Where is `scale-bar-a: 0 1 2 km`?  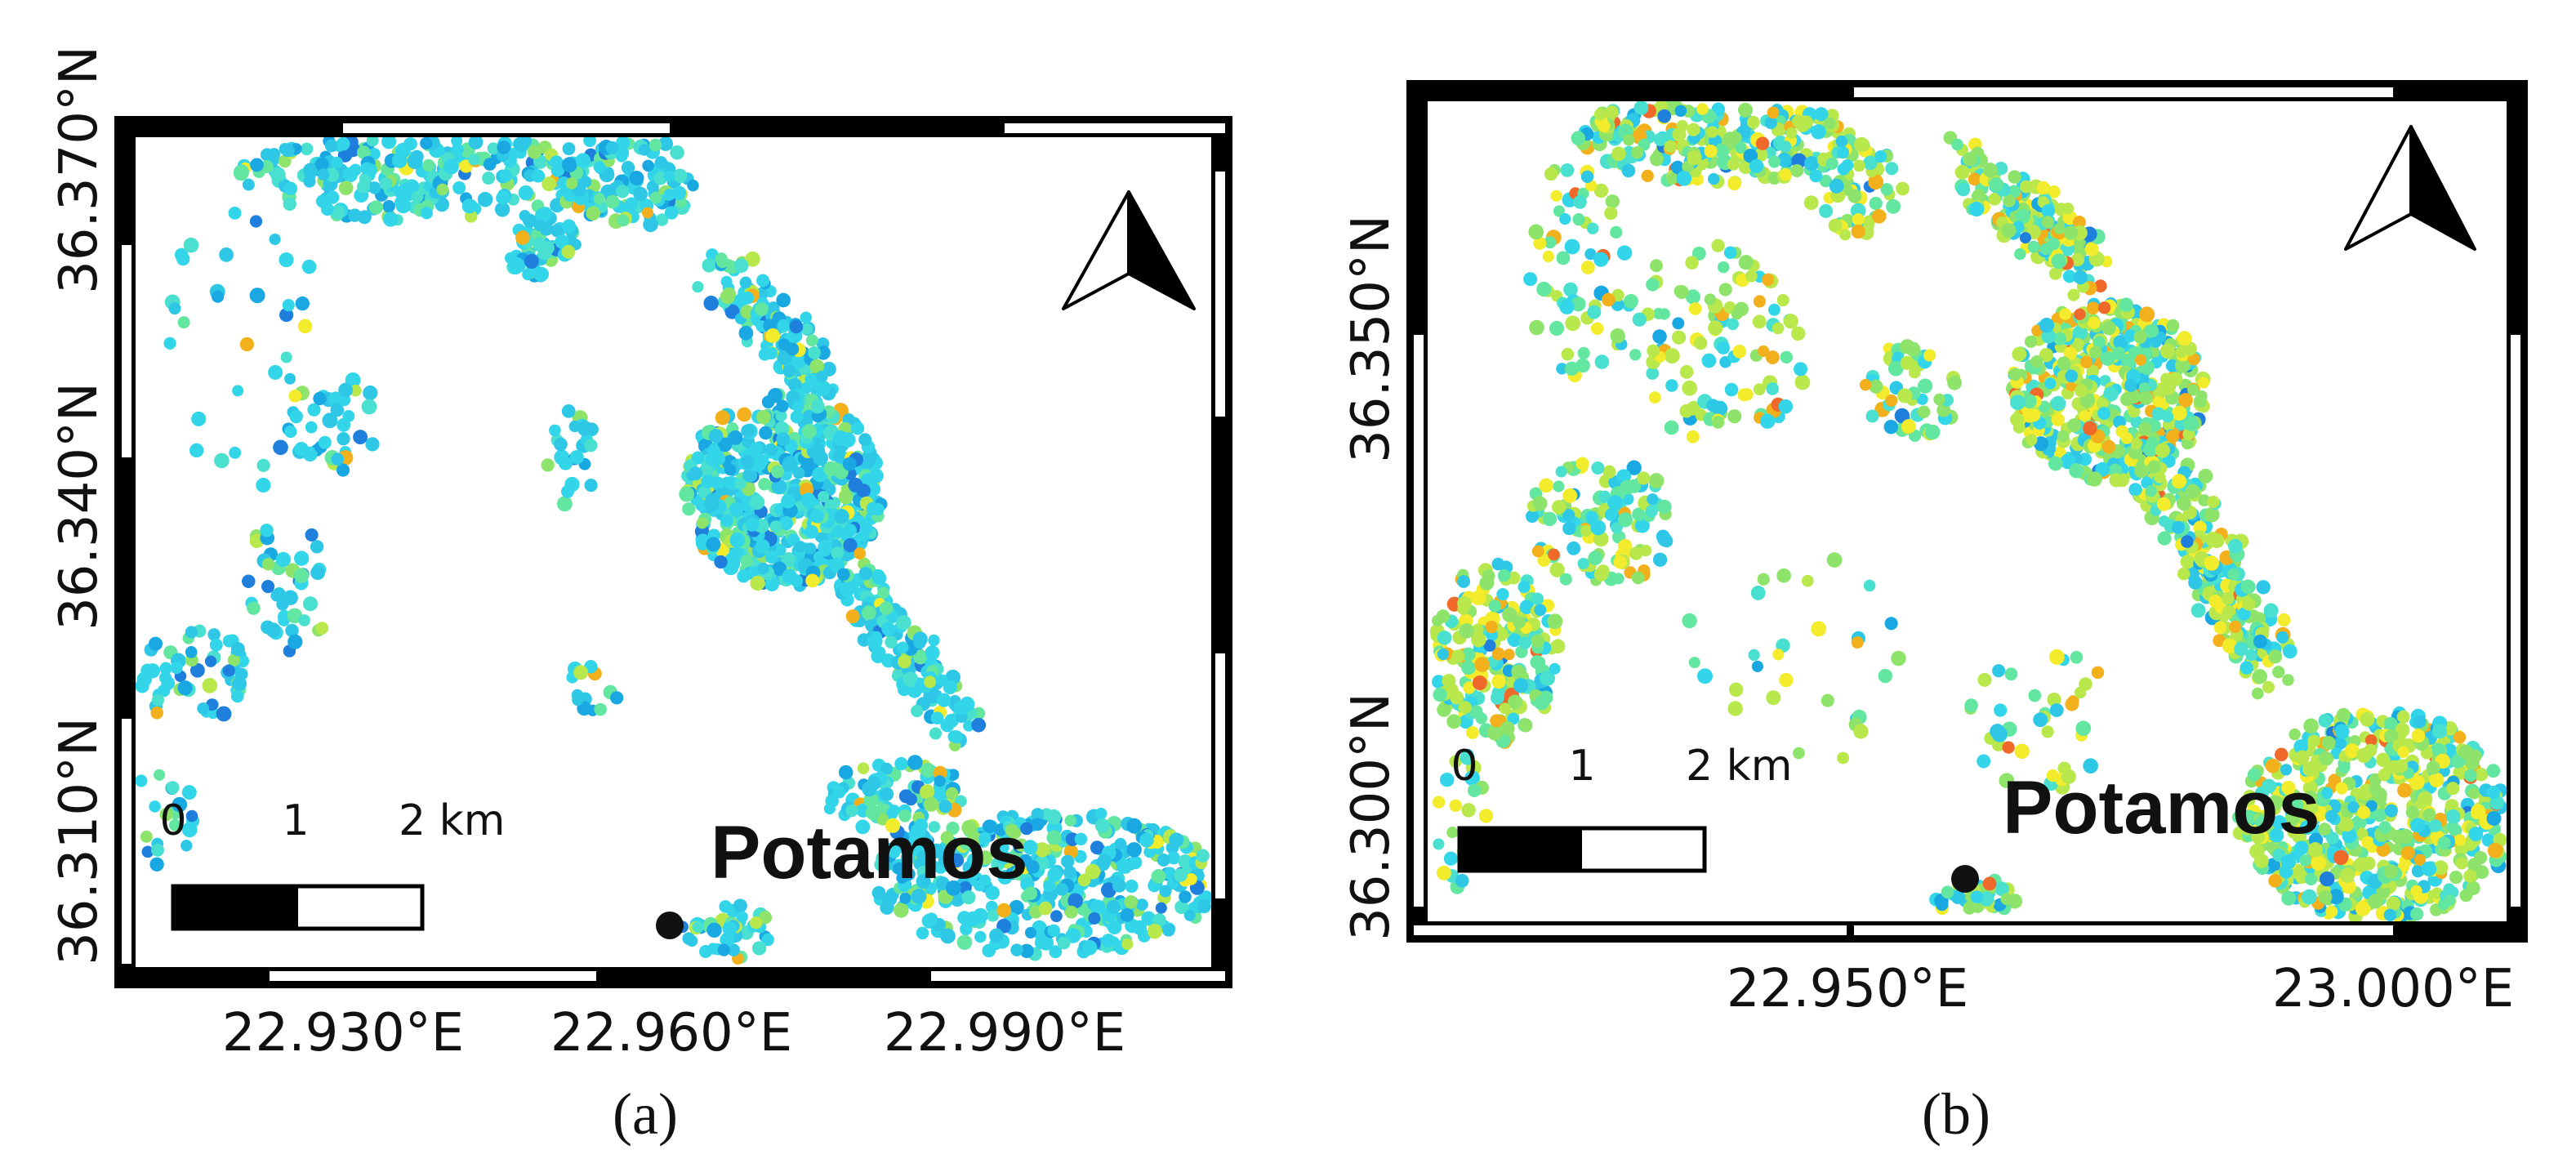 scale-bar-a: 0 1 2 km is located at coordinates (332, 863).